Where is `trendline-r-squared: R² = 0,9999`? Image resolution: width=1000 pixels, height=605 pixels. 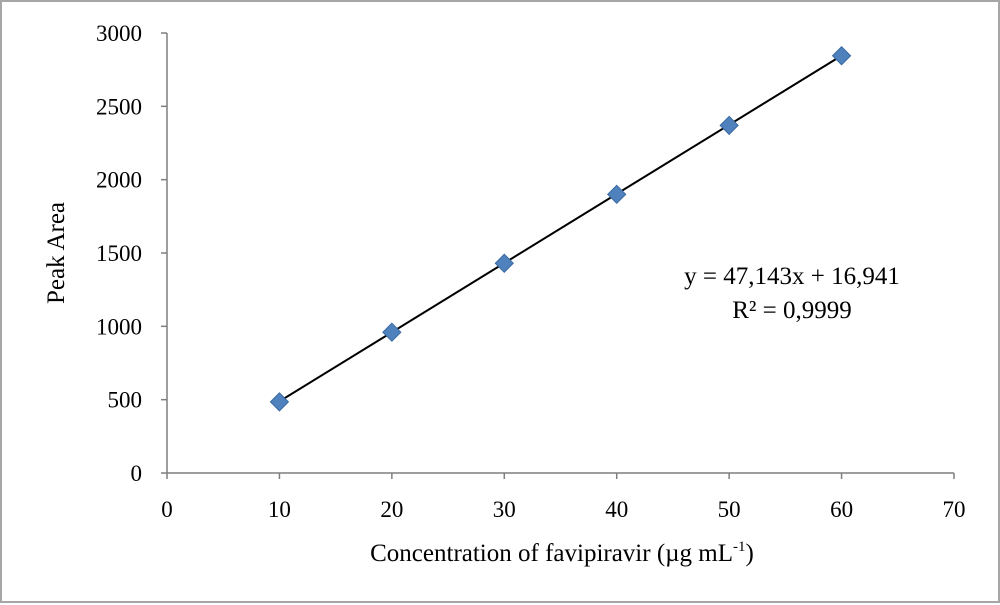
trendline-r-squared: R² = 0,9999 is located at coordinates (792, 310).